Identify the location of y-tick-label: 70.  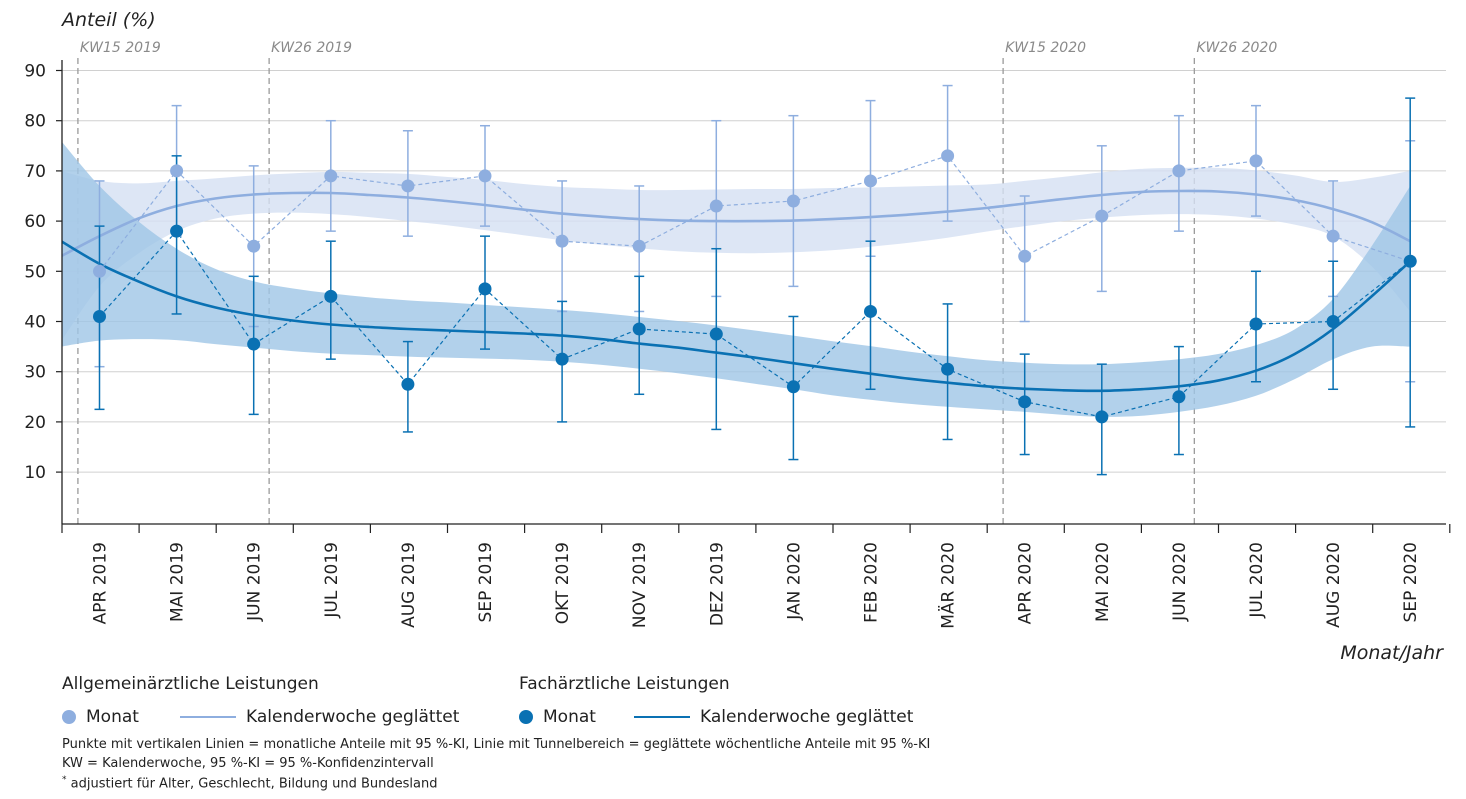
(35, 172).